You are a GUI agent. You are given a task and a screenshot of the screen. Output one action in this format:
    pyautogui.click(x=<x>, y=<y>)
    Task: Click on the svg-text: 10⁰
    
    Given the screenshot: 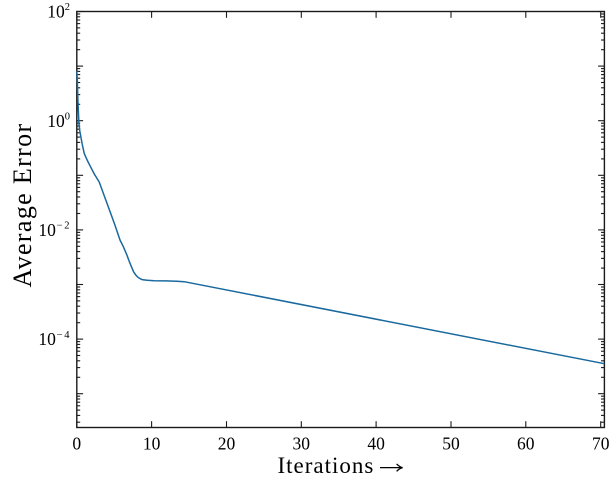 What is the action you would take?
    pyautogui.click(x=58, y=121)
    